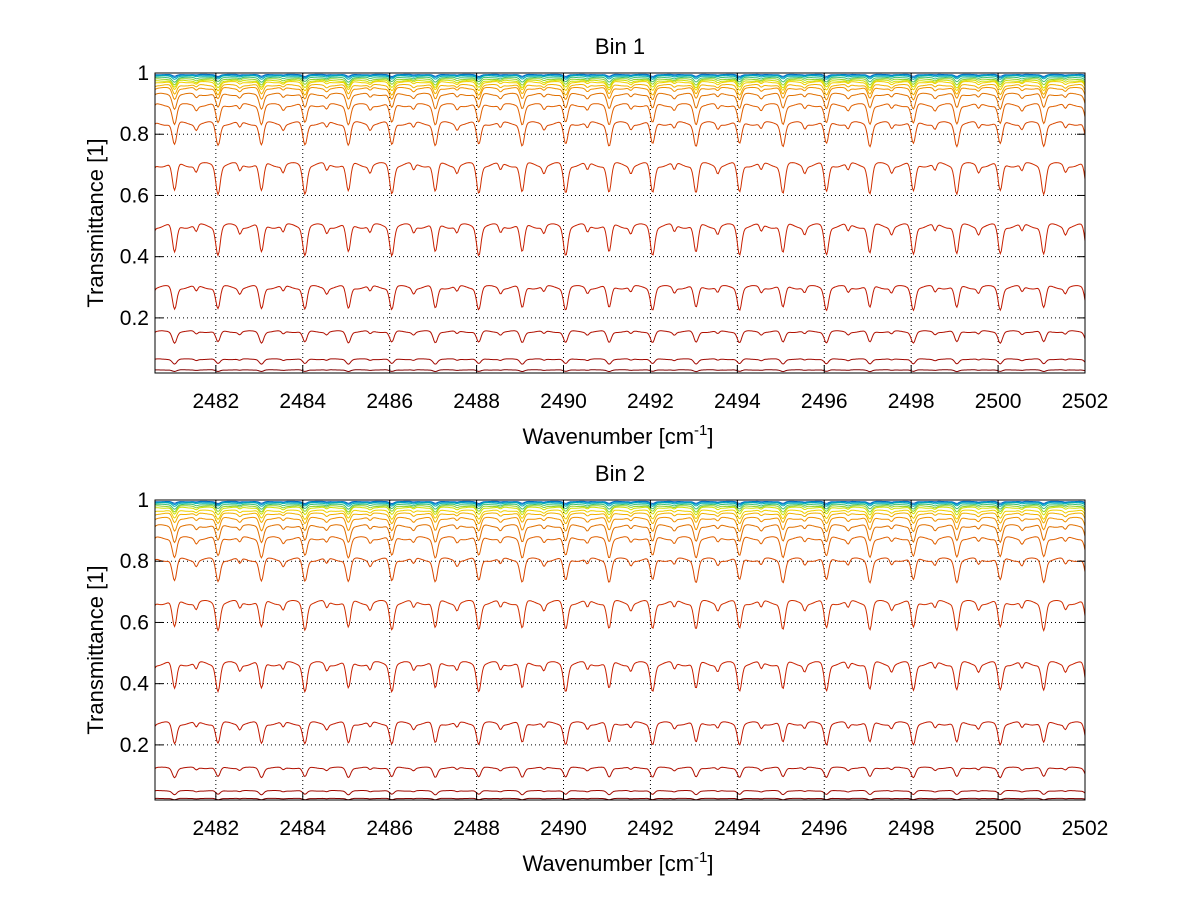 This screenshot has height=906, width=1200. What do you see at coordinates (620, 473) in the screenshot?
I see `chart-title: Bin 2` at bounding box center [620, 473].